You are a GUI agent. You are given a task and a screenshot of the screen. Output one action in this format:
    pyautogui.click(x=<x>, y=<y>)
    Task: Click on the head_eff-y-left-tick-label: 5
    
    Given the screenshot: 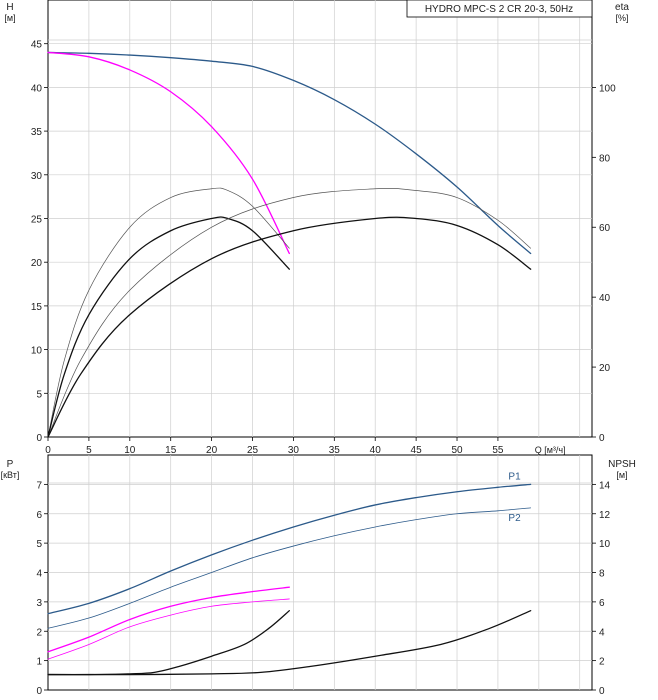 What is the action you would take?
    pyautogui.click(x=39, y=394)
    